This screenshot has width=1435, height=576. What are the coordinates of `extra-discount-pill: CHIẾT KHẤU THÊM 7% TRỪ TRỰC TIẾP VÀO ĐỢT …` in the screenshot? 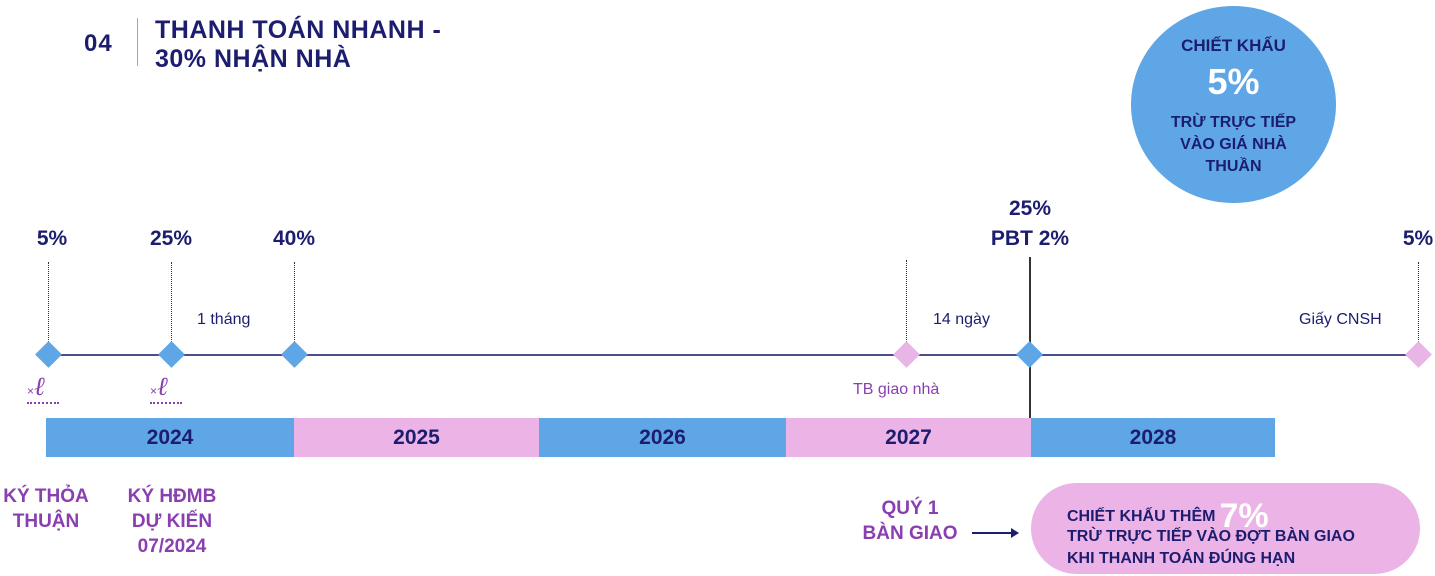 It's located at (1225, 528).